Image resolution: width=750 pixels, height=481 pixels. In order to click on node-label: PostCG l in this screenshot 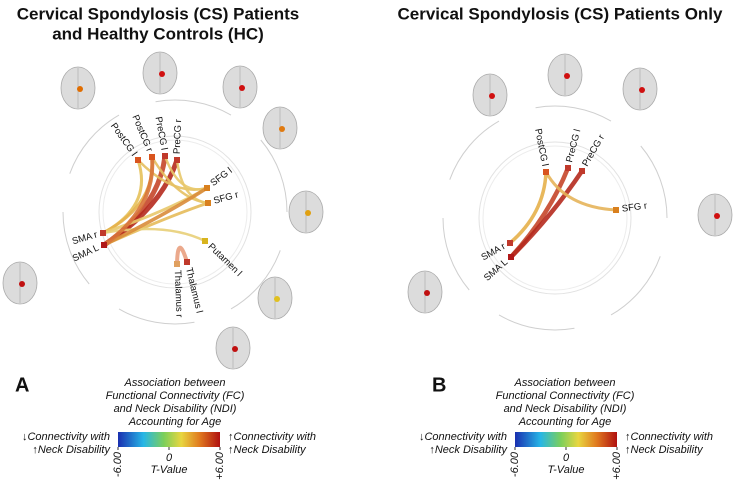, I will do `click(541, 147)`.